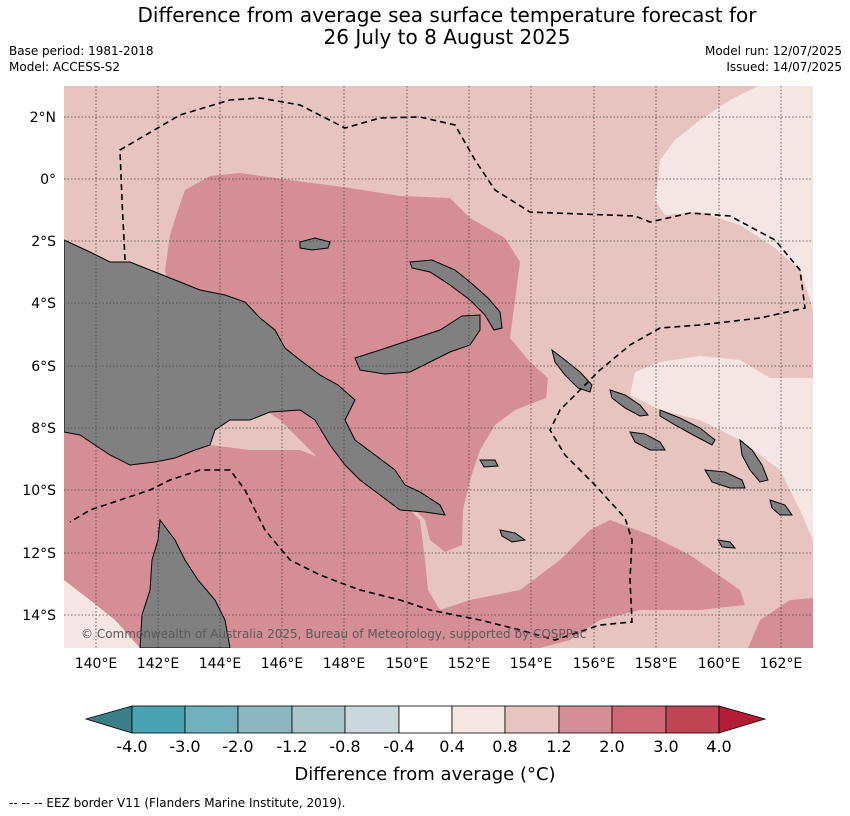 The image size is (850, 816). What do you see at coordinates (456, 295) in the screenshot?
I see `land-new-ireland` at bounding box center [456, 295].